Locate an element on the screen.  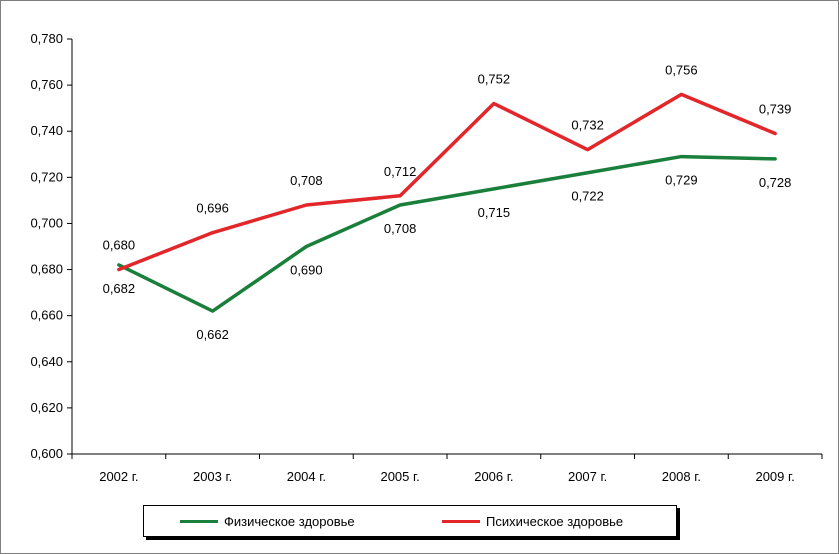
data-label: 0,662 is located at coordinates (212, 334).